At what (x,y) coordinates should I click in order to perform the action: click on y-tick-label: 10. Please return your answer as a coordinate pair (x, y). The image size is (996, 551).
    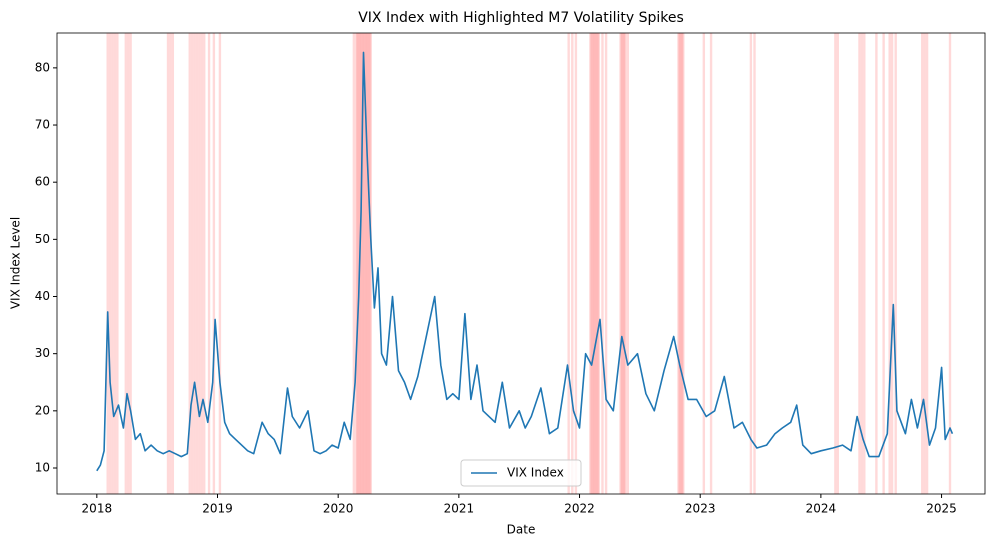
    Looking at the image, I should click on (42, 467).